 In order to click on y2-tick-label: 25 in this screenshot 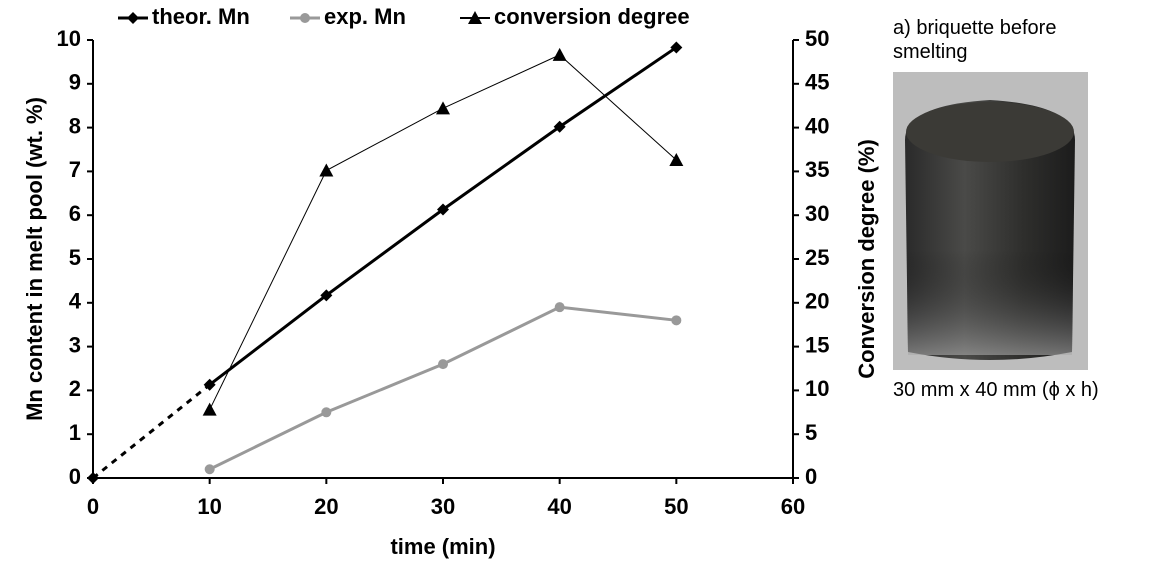, I will do `click(817, 257)`.